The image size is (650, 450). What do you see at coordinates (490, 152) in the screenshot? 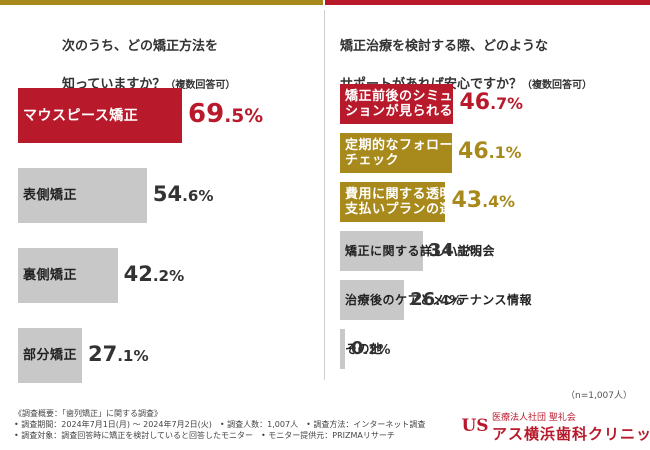
I see `chart2-bar-value-1: 46.1%` at bounding box center [490, 152].